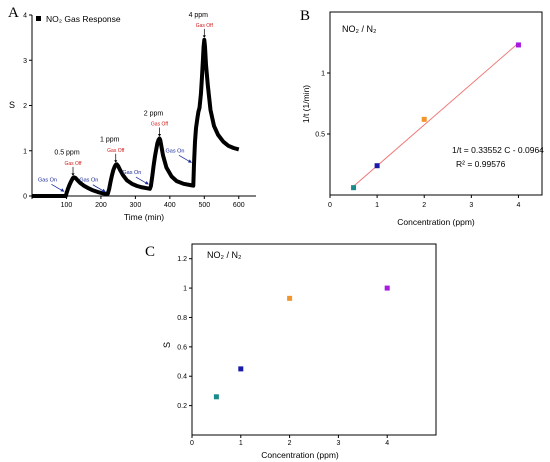  I want to click on panel-b-y-label: 1/t (1/min), so click(306, 104).